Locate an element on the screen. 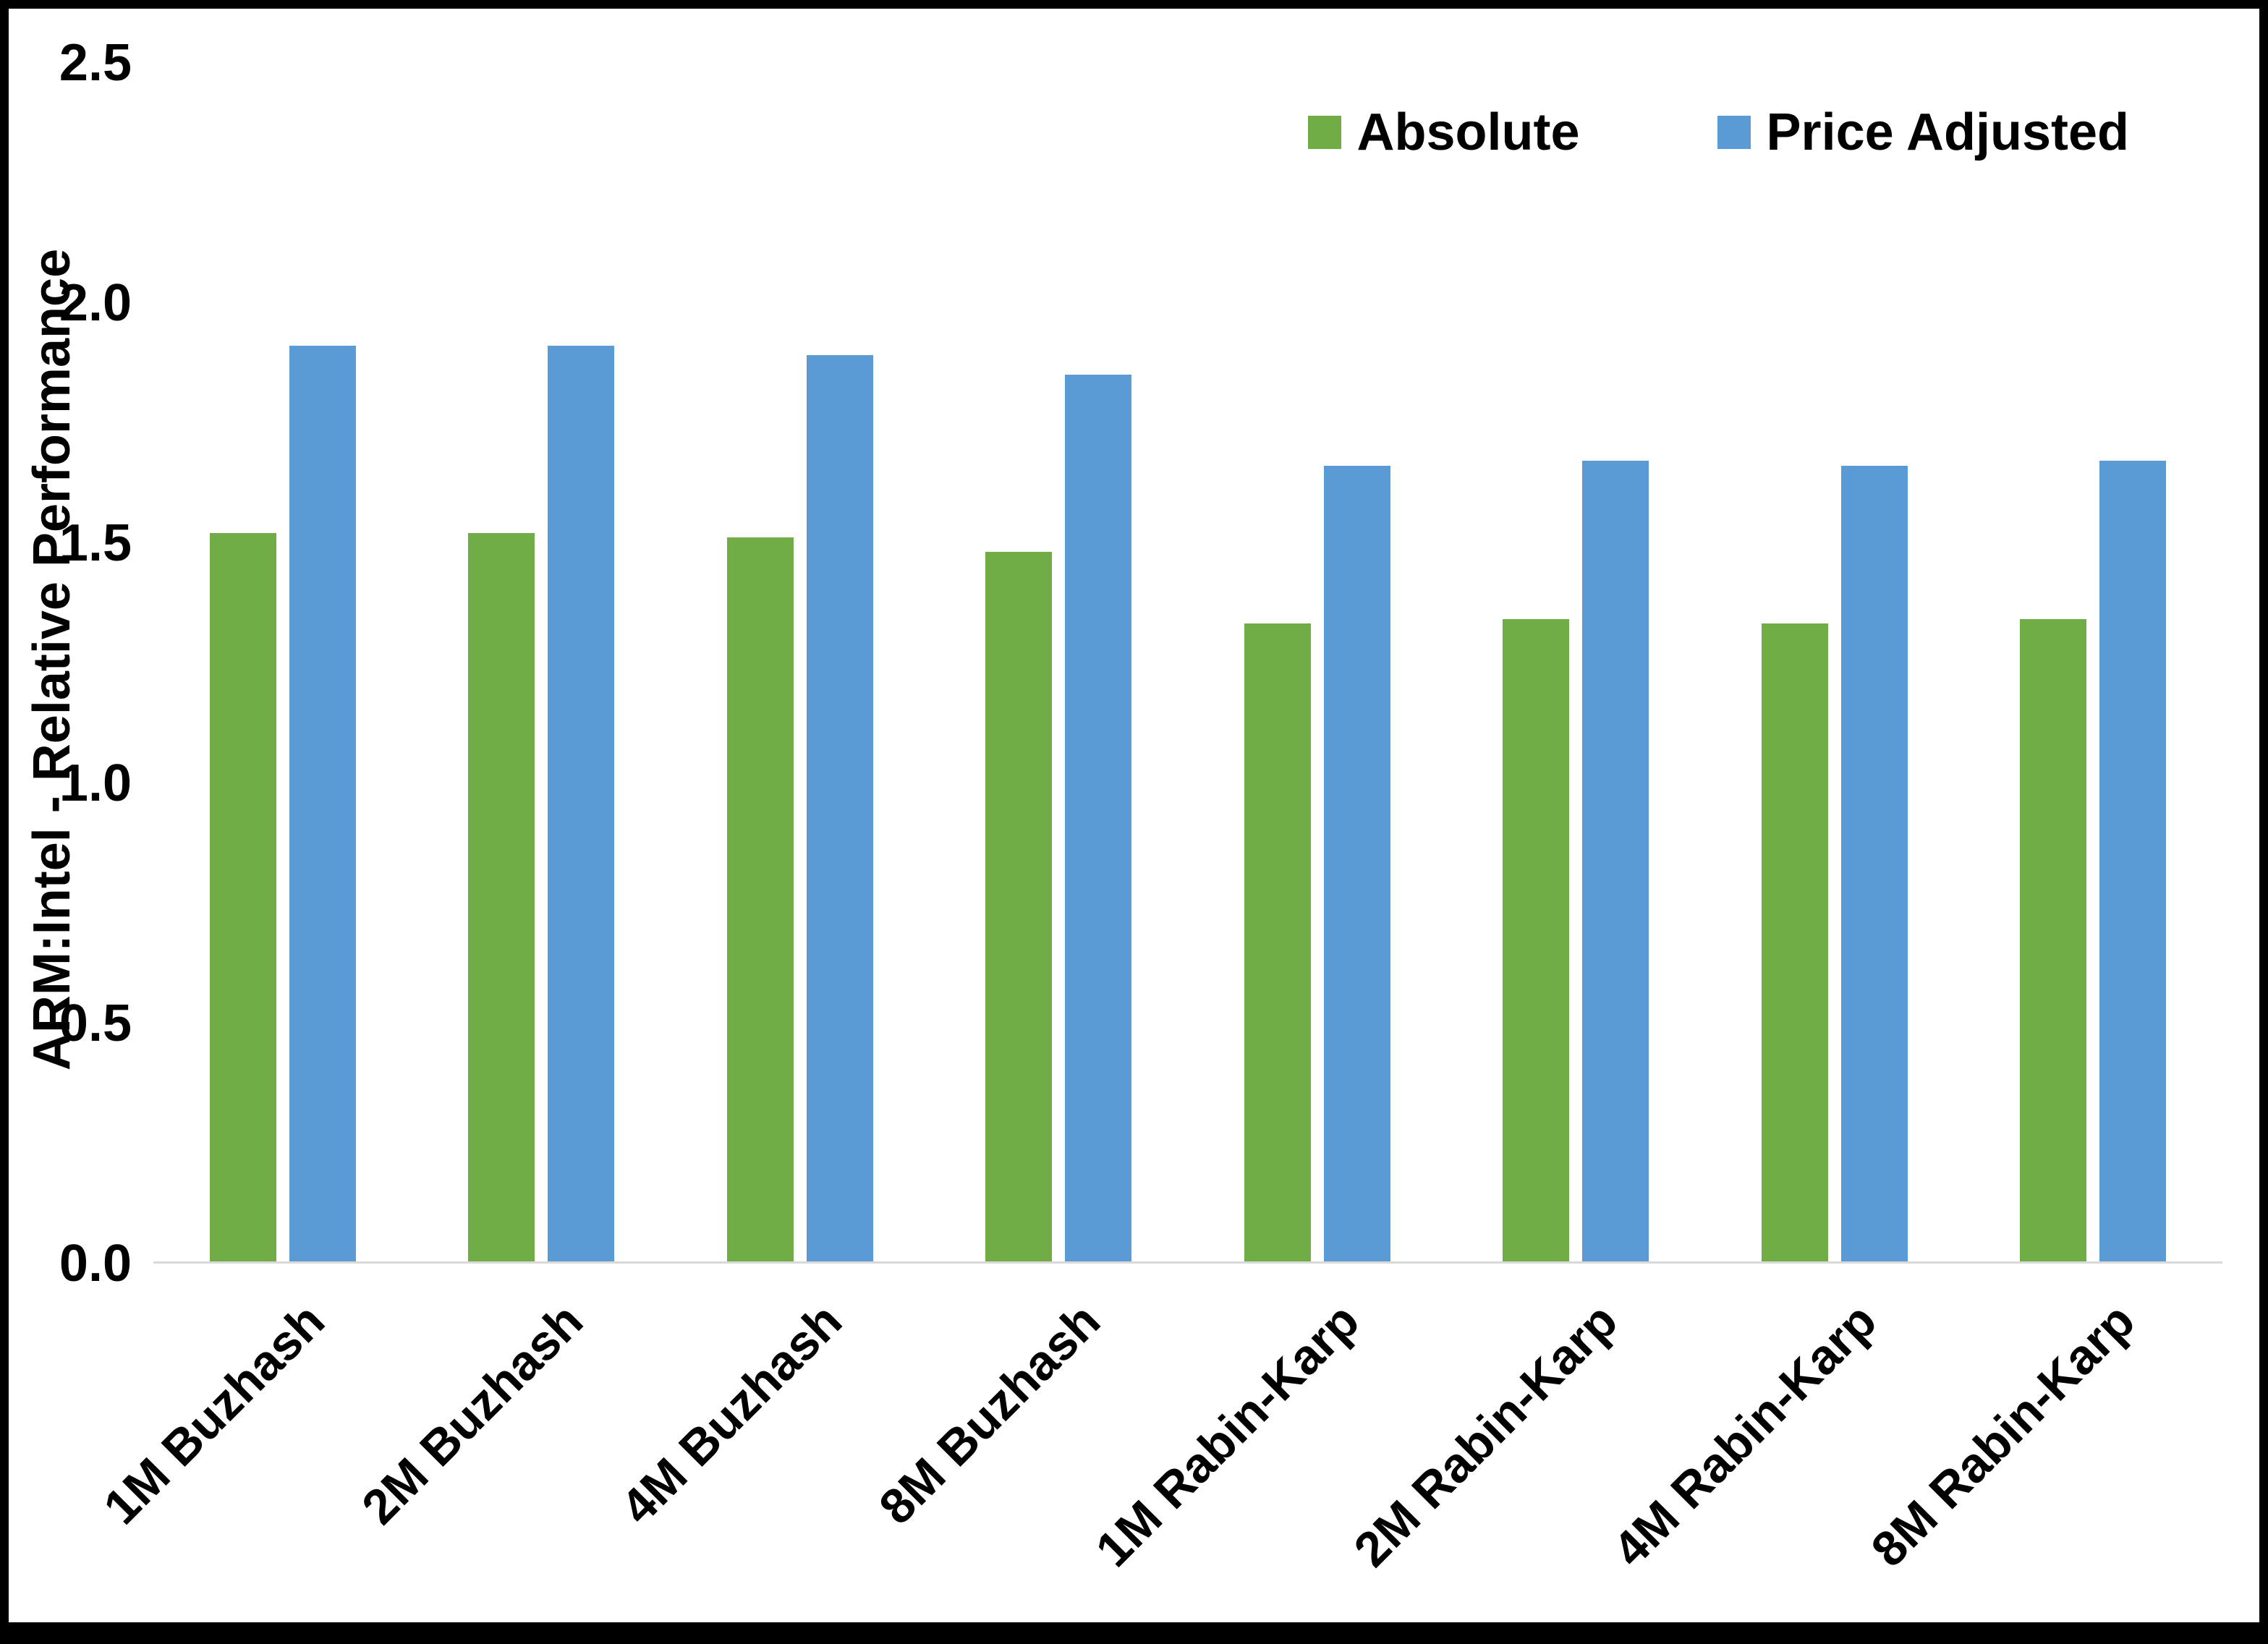  y-tick-label: 1.5 is located at coordinates (95, 543).